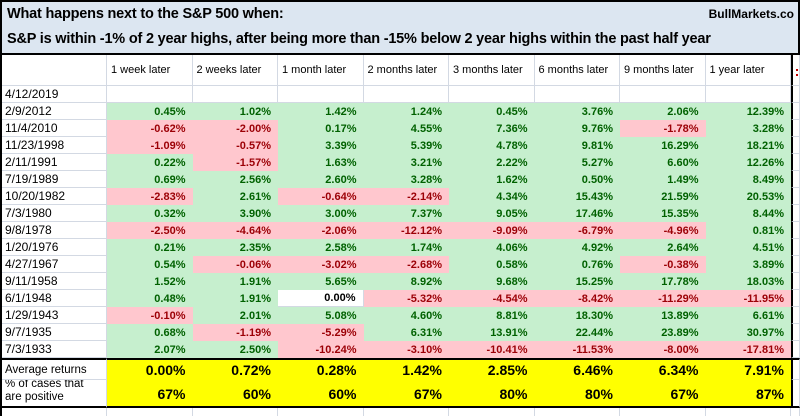 This screenshot has width=800, height=416. What do you see at coordinates (150, 162) in the screenshot?
I see `return-cell: 0.22%` at bounding box center [150, 162].